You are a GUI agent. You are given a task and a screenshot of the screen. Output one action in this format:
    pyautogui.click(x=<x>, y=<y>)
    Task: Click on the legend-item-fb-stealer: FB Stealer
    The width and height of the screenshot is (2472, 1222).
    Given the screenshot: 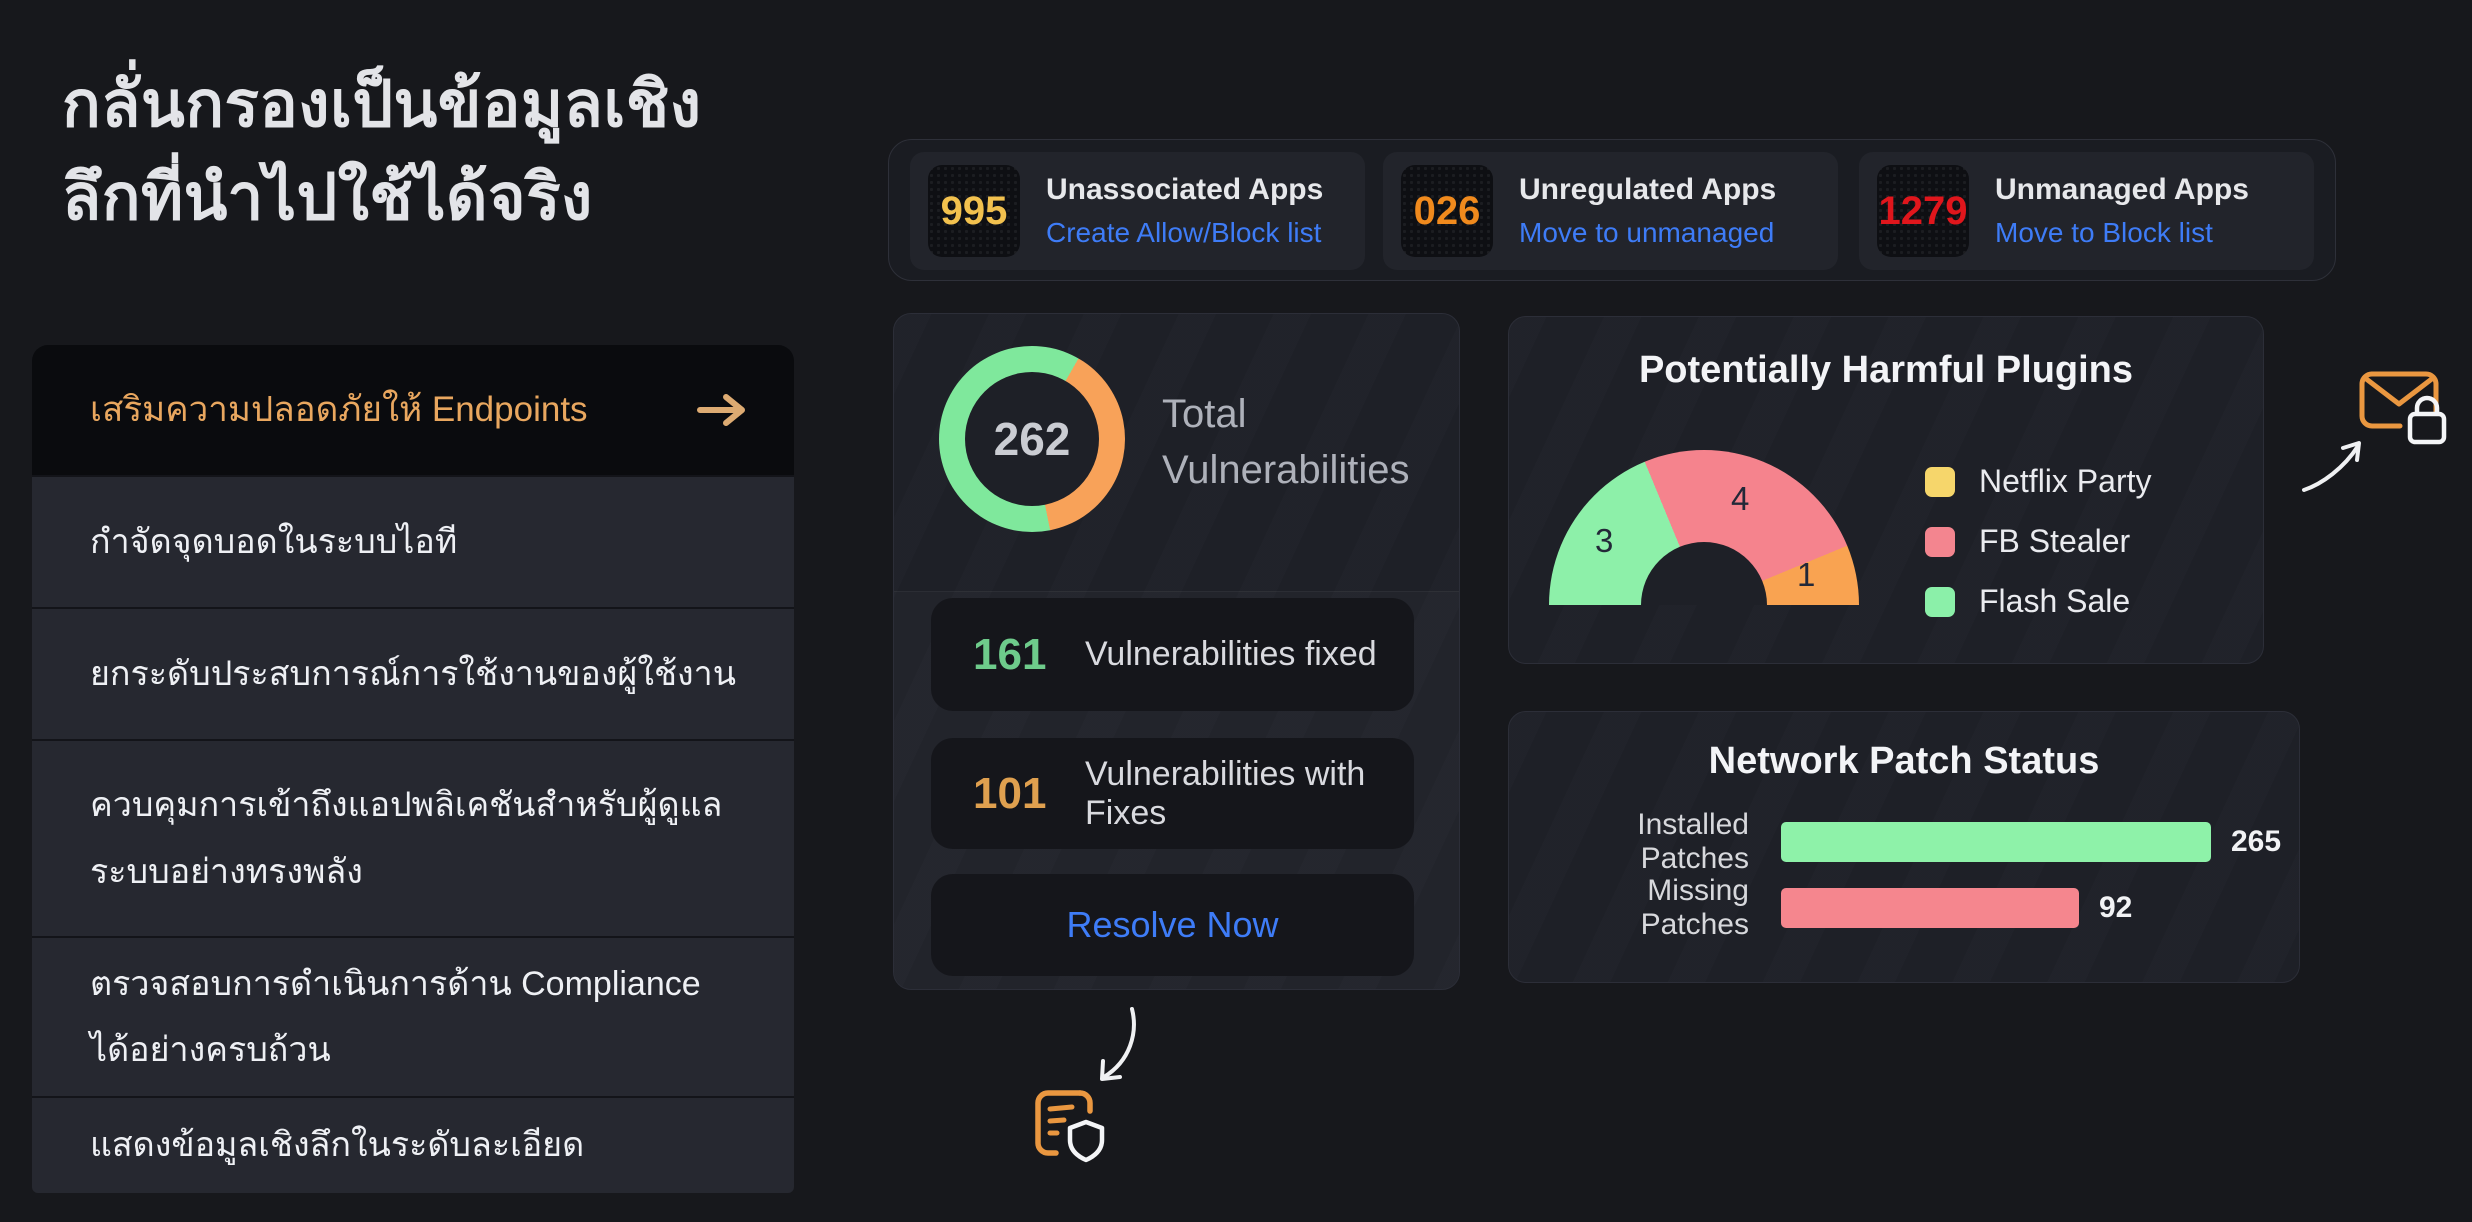 What is the action you would take?
    pyautogui.click(x=2038, y=541)
    